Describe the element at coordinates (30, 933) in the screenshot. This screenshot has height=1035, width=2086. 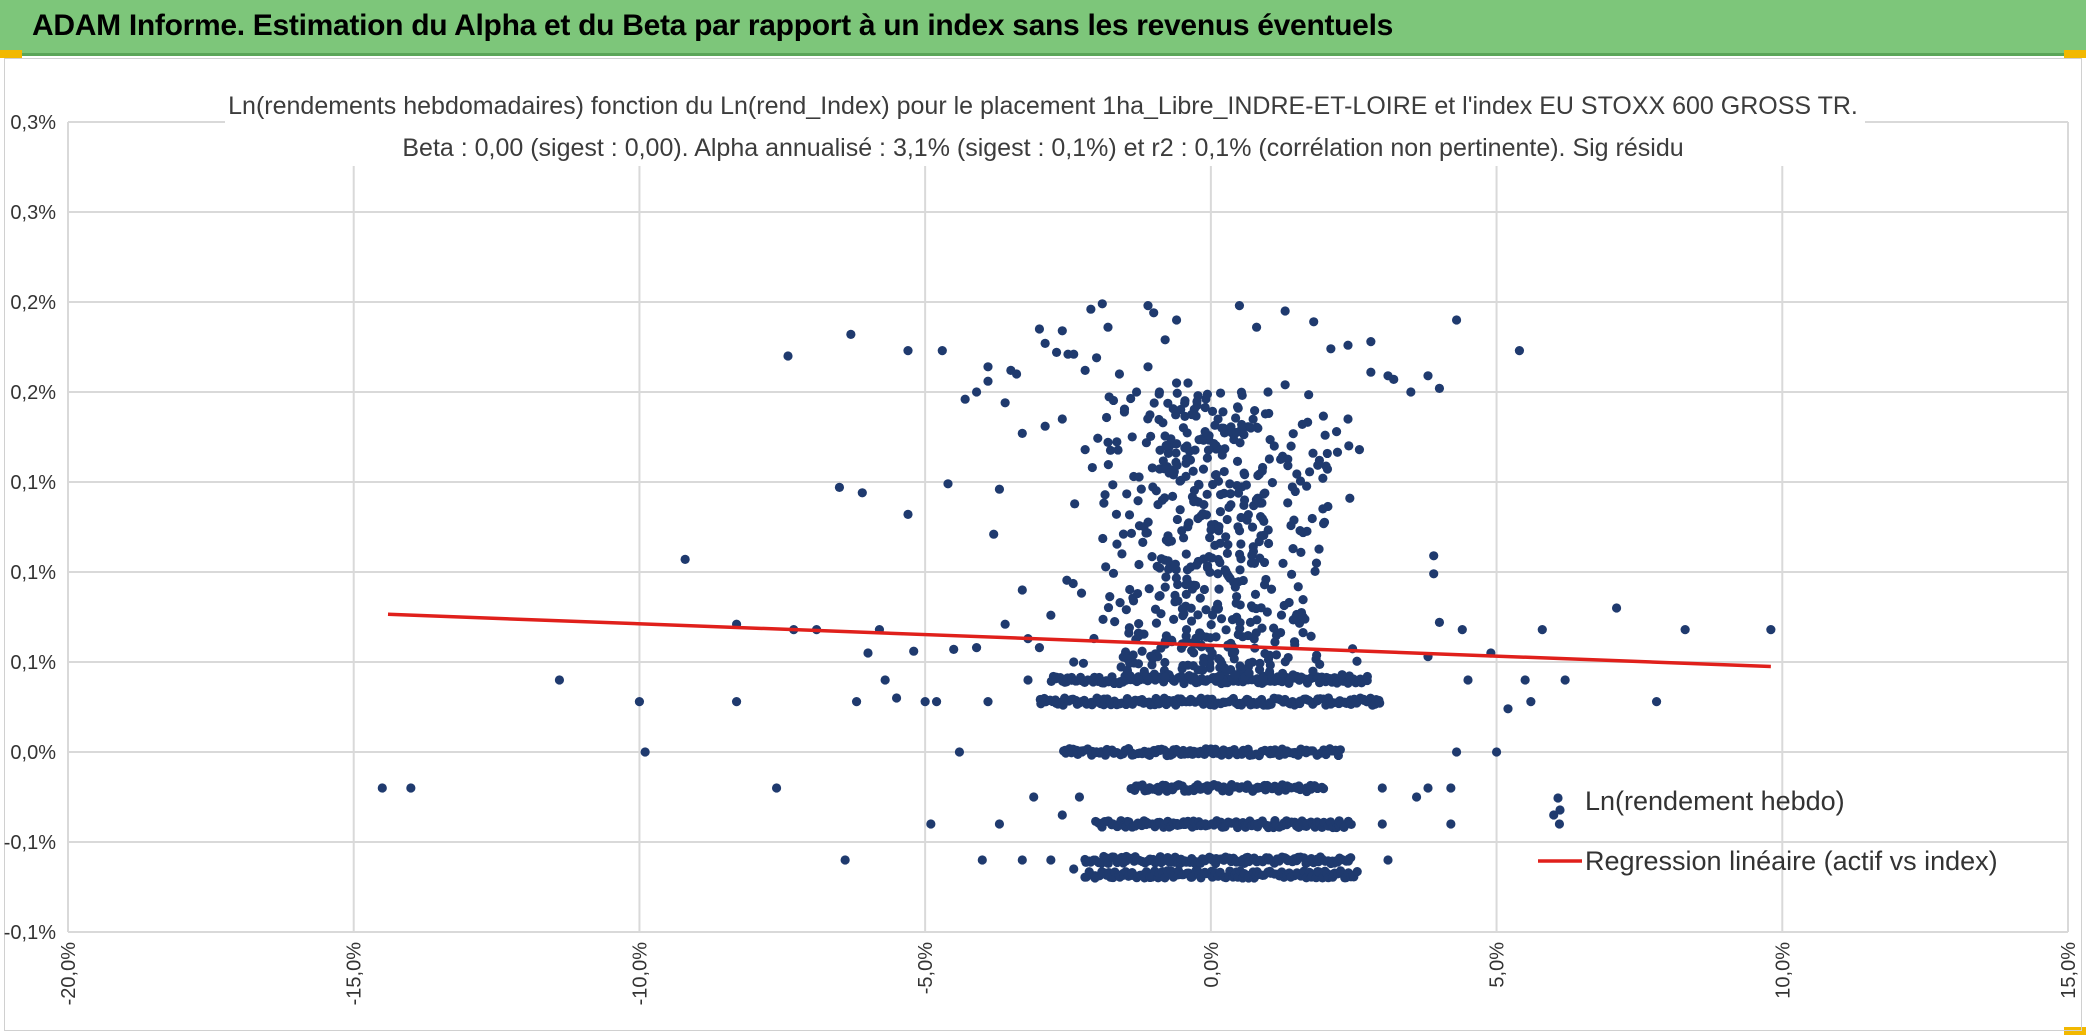
I see `y-tick-label: -0,1%` at that location.